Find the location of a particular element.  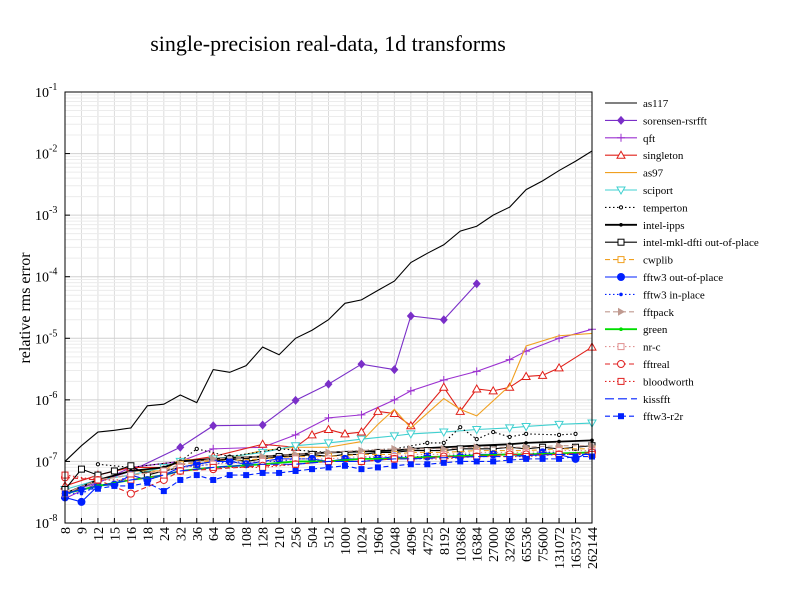

legend-item: sorensen-rsrfft is located at coordinates (656, 121).